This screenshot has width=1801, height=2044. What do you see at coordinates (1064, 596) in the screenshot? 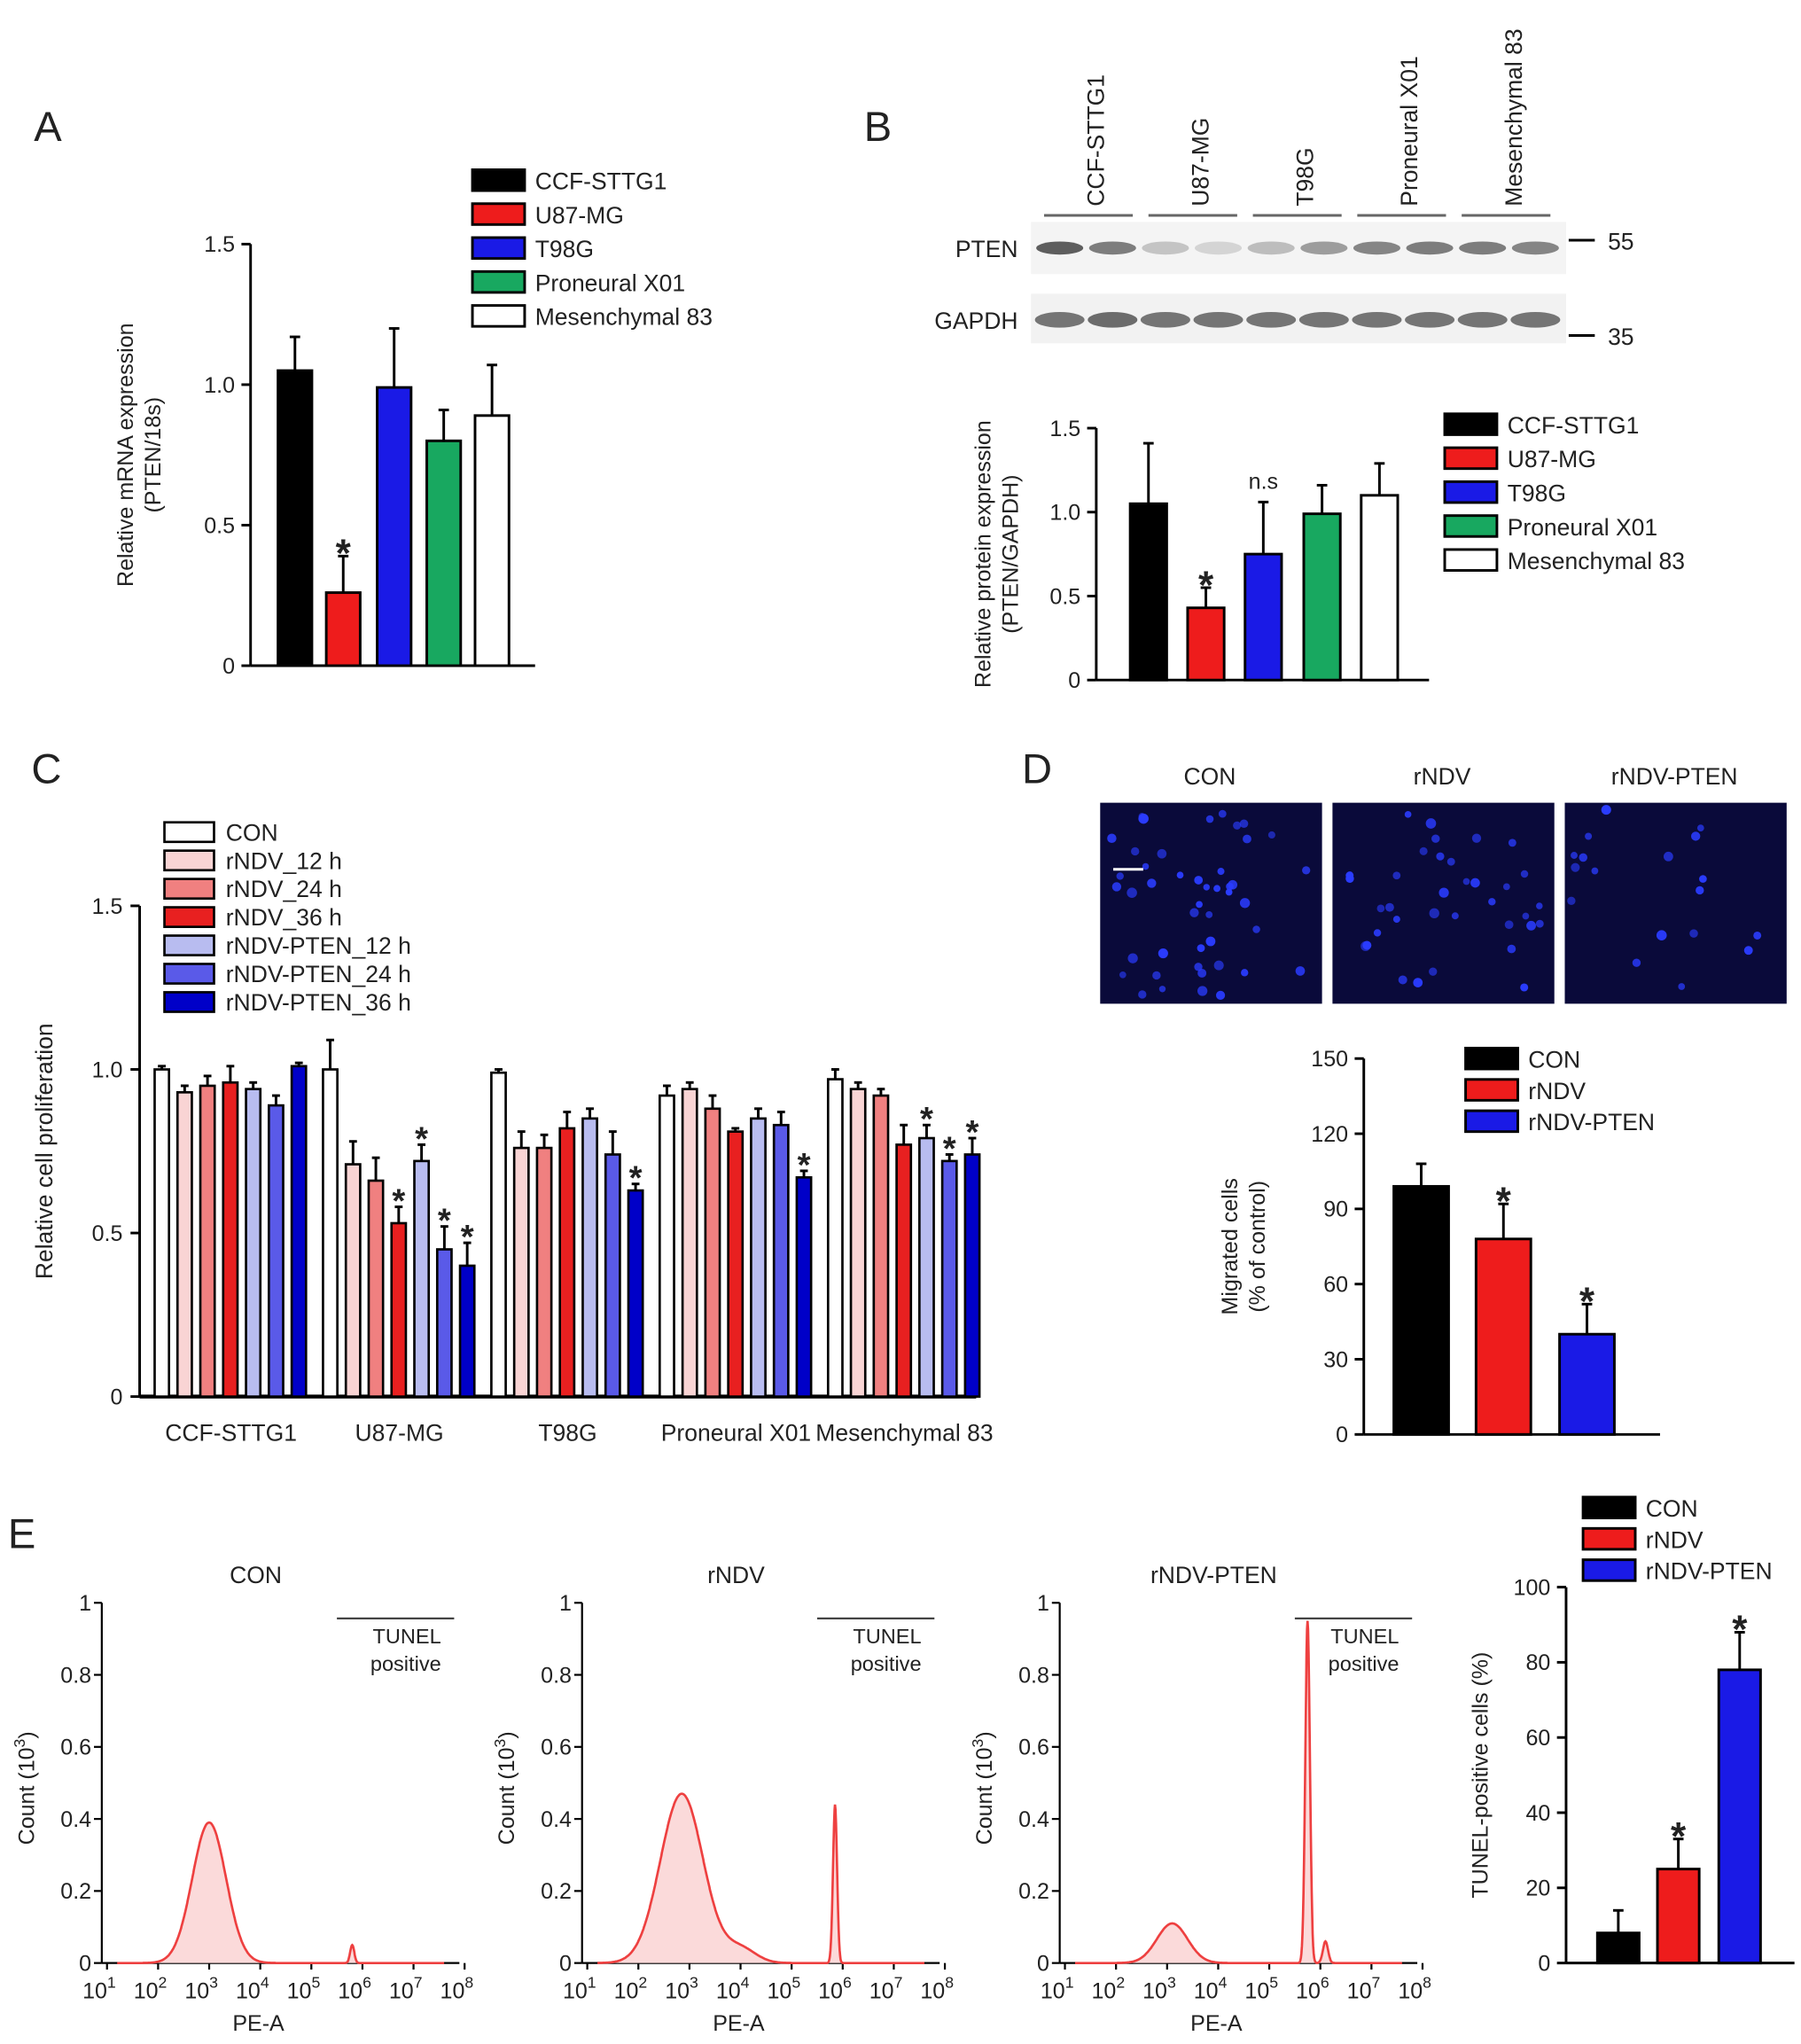
I see `y-tick-label: 0.5` at bounding box center [1064, 596].